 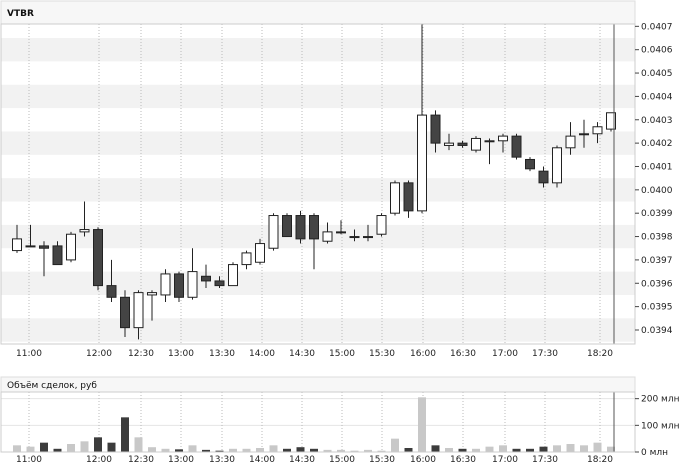 What do you see at coordinates (657, 238) in the screenshot?
I see `price-tick-label: 0.0398` at bounding box center [657, 238].